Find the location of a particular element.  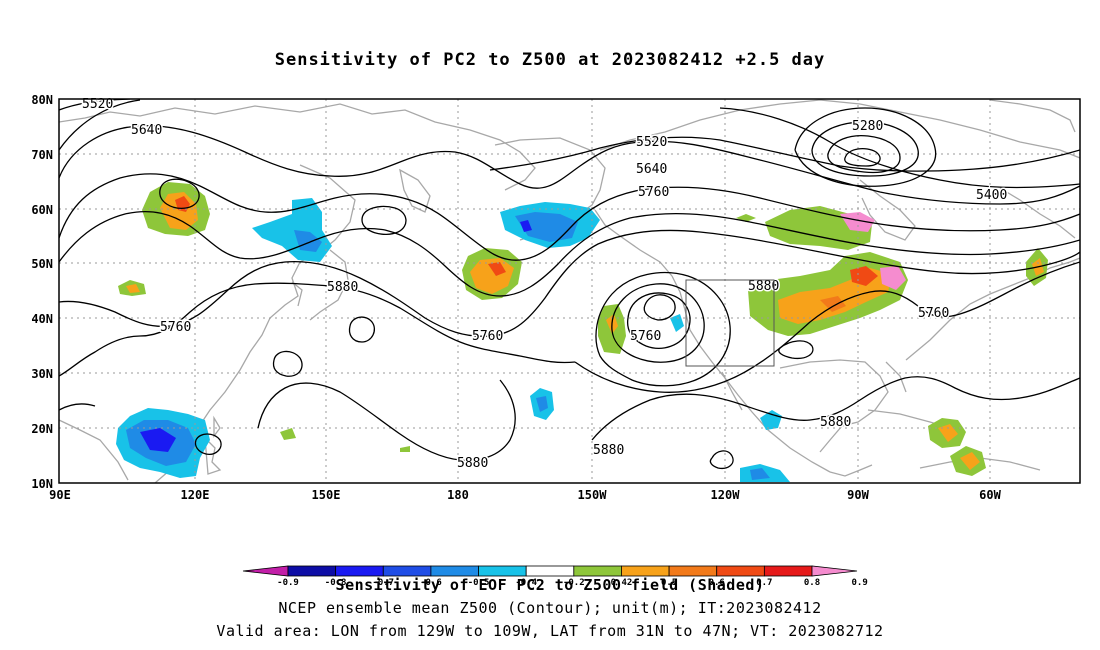

lon-label: 150E is located at coordinates (326, 495).